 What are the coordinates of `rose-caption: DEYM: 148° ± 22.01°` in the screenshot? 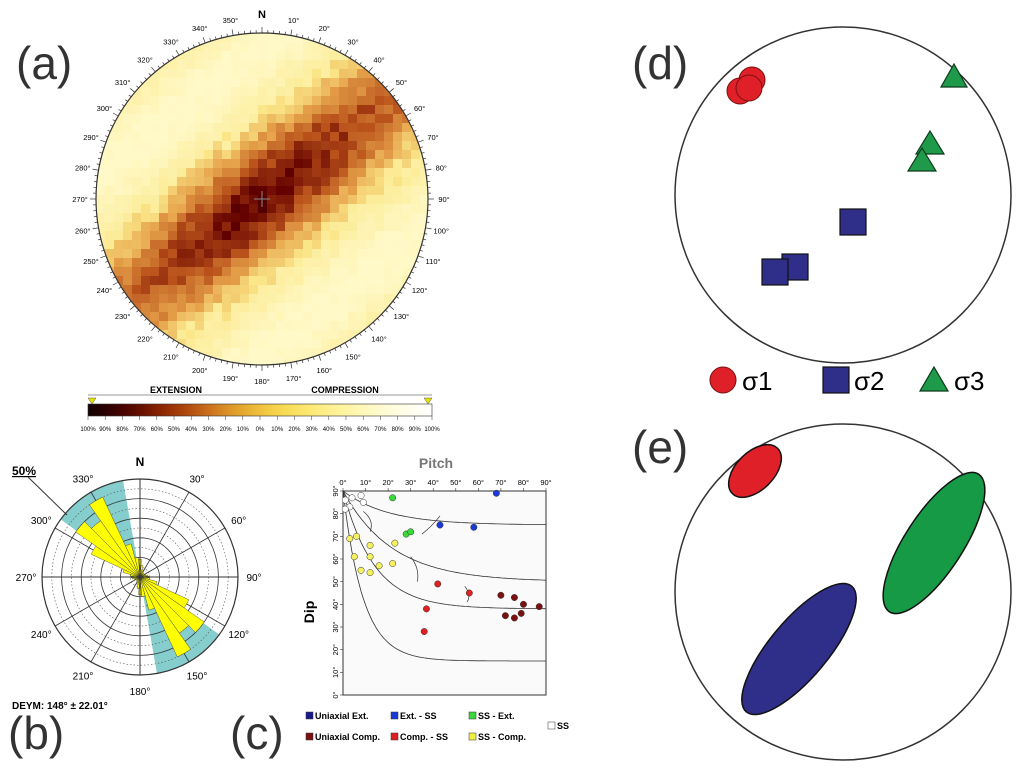 It's located at (60, 706).